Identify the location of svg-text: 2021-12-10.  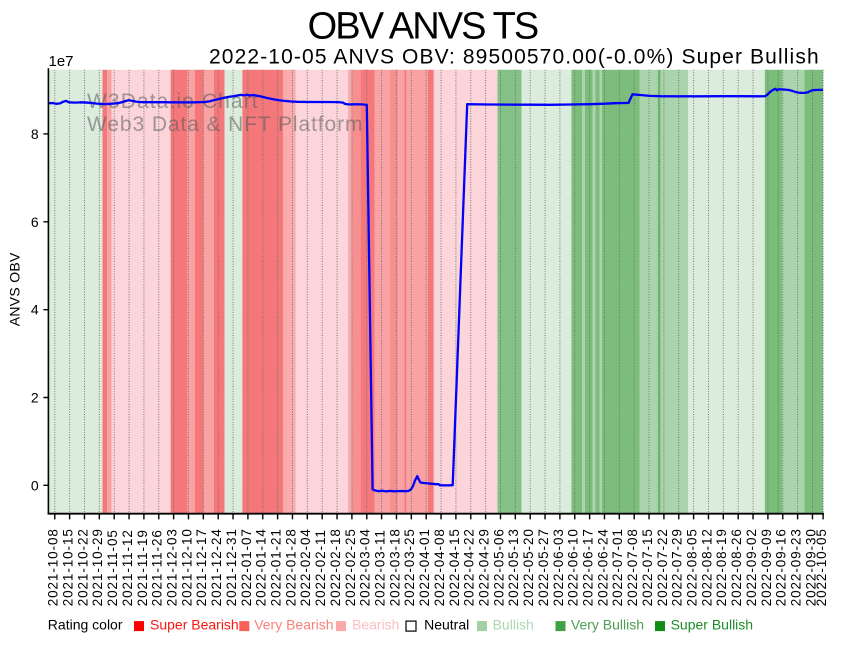
(186, 567).